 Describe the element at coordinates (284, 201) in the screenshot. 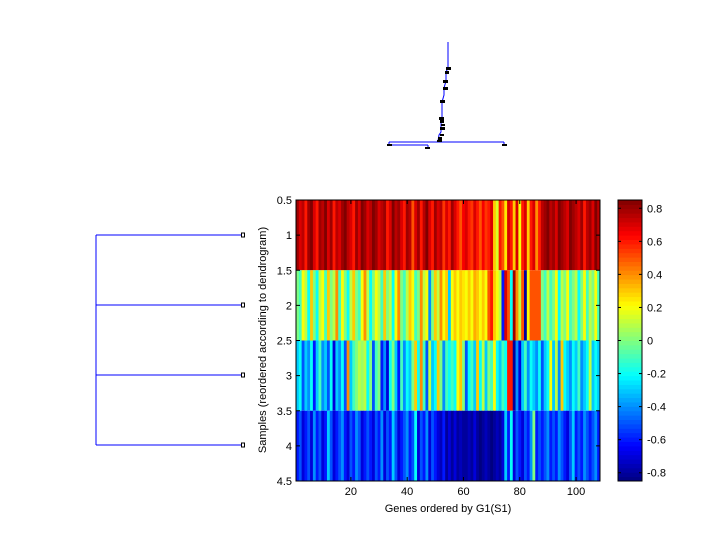

I see `y-tick-label: 0.5` at that location.